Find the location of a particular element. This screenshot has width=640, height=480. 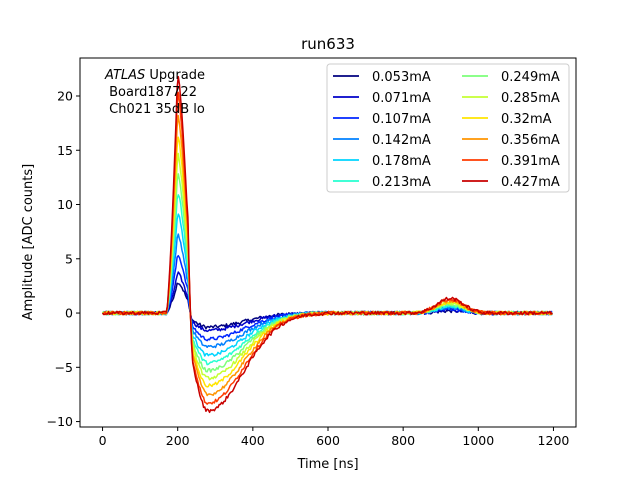

y-tick-label: −10 is located at coordinates (60, 421).